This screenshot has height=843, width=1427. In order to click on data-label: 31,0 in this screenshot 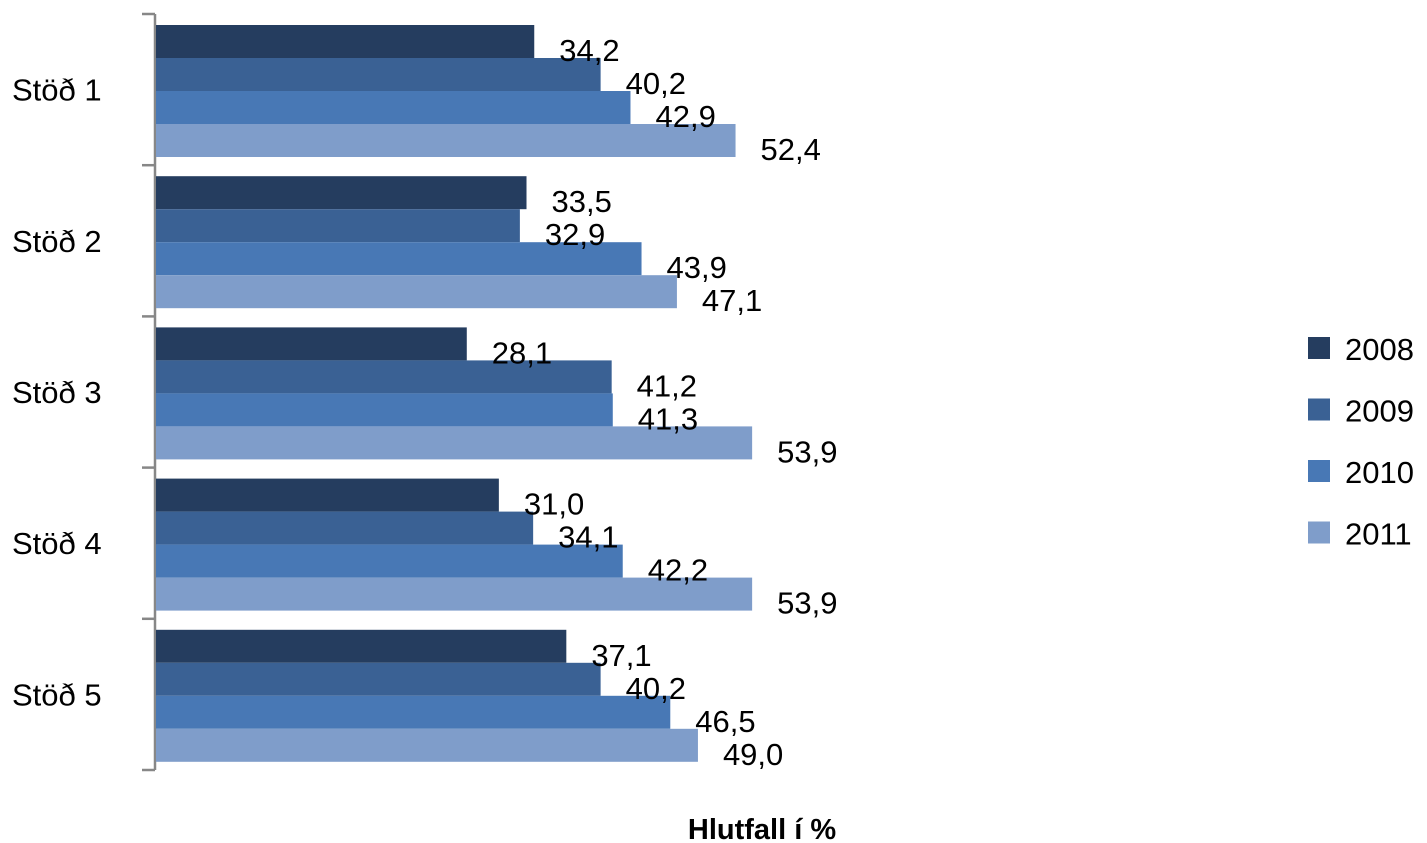, I will do `click(554, 504)`.